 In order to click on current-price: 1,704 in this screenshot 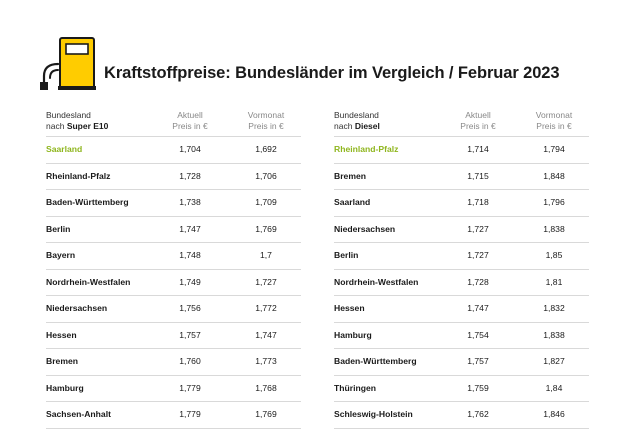, I will do `click(190, 149)`.